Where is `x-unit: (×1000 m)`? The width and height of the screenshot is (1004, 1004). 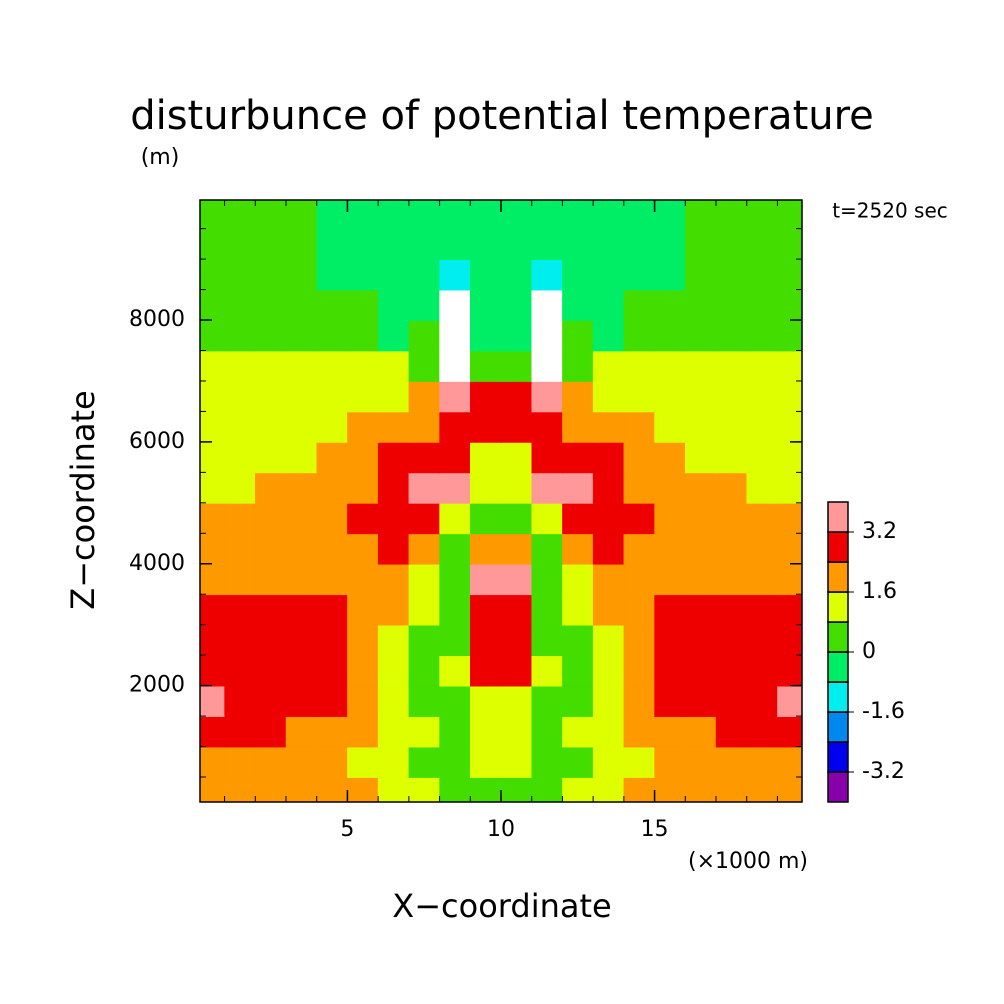
x-unit: (×1000 m) is located at coordinates (748, 861).